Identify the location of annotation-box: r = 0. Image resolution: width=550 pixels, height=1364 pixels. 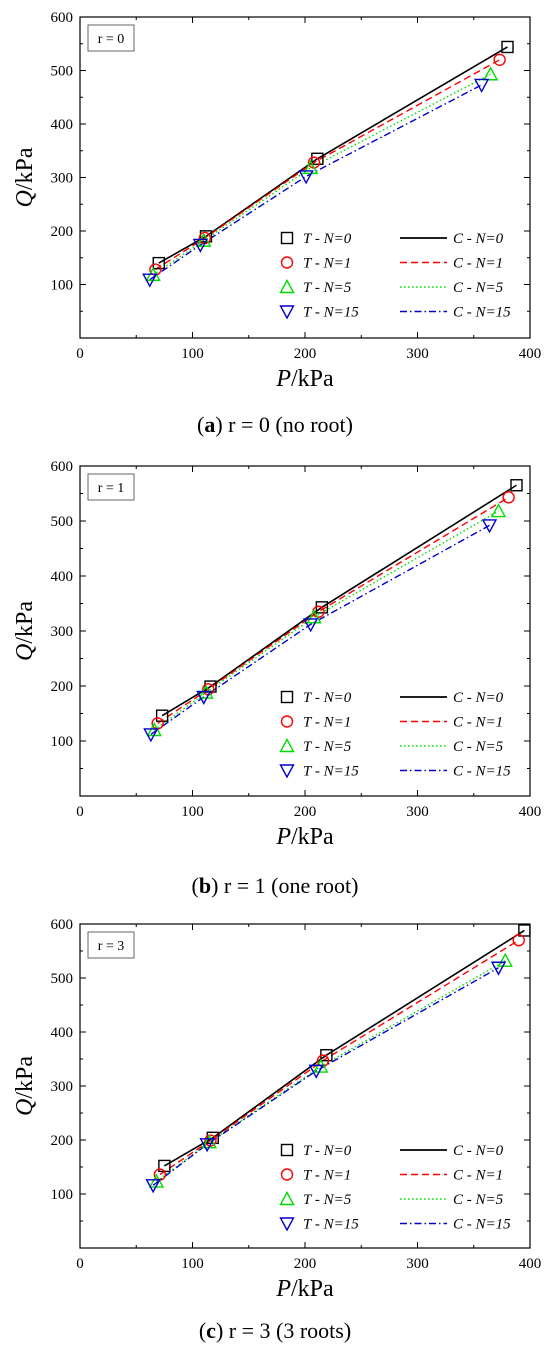
(111, 38).